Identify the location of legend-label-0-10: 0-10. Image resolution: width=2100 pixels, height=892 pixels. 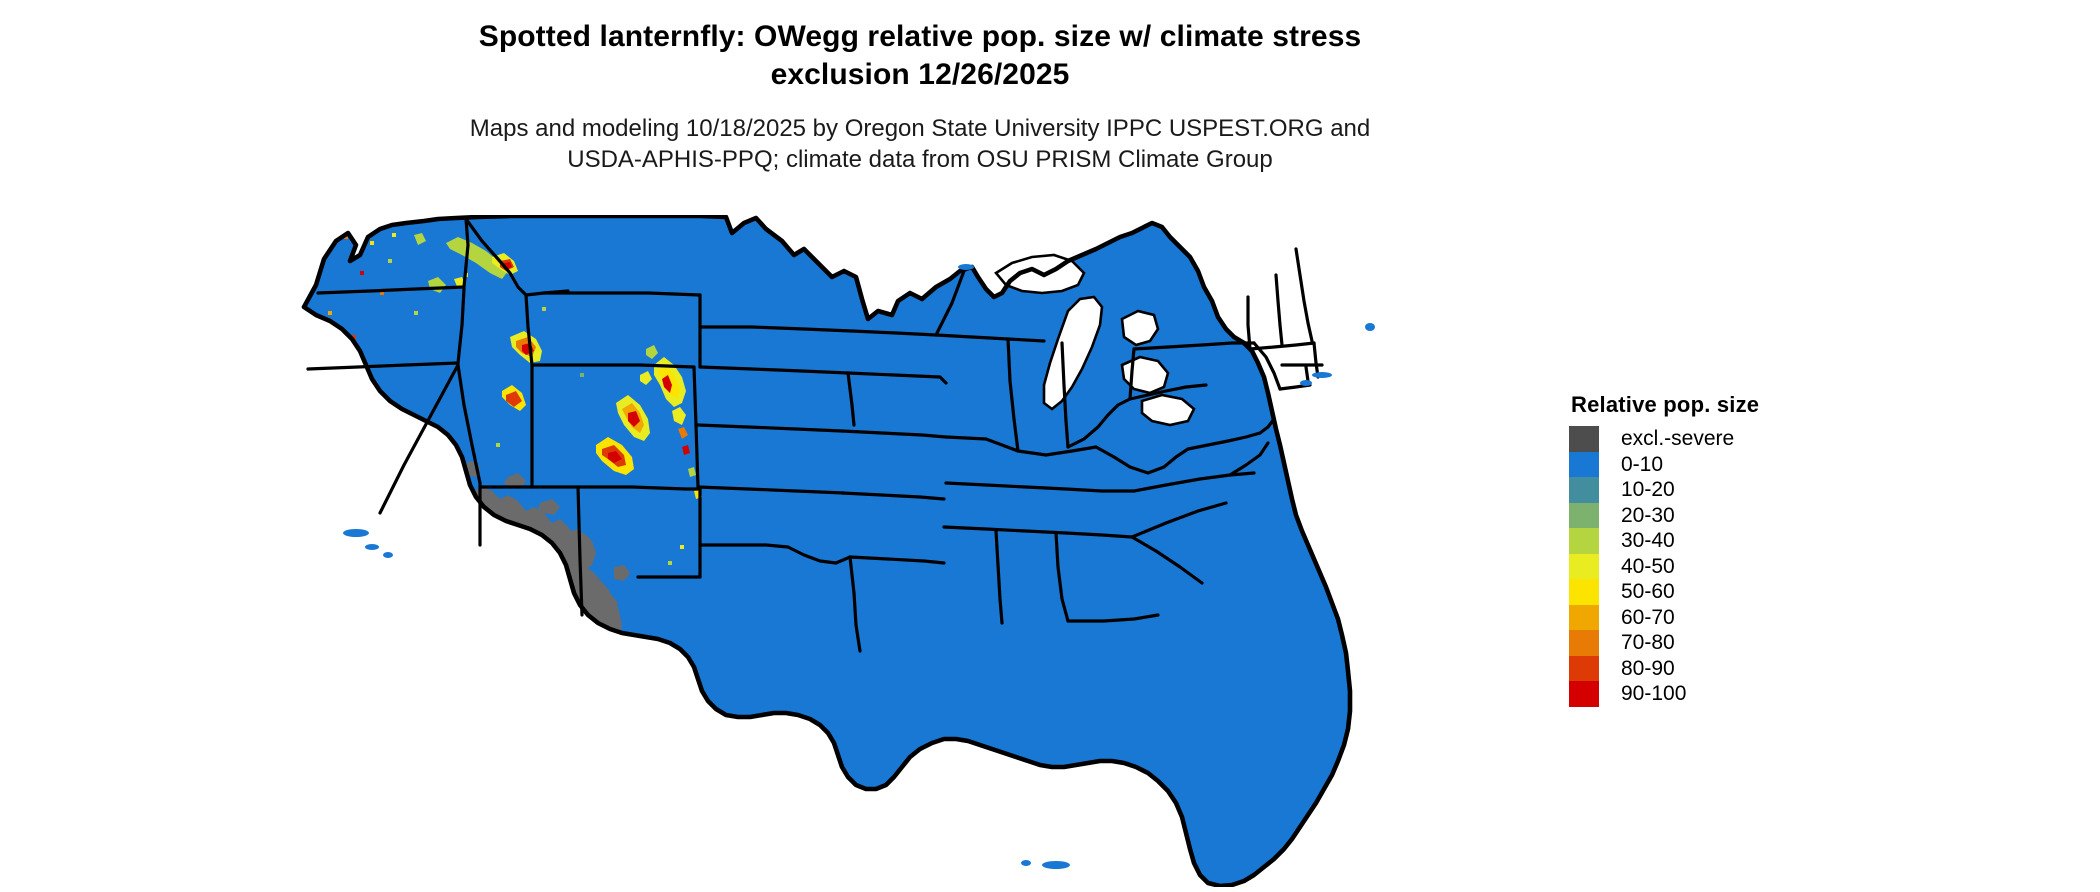
(1642, 464).